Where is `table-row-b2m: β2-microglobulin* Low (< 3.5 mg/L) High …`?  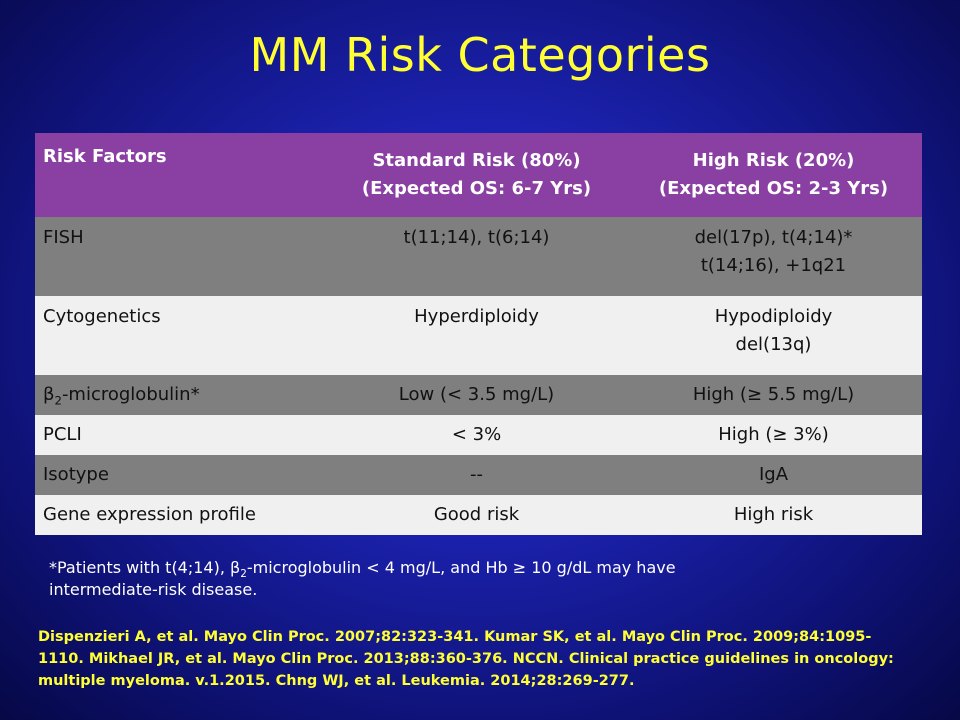
table-row-b2m: β2-microglobulin* Low (< 3.5 mg/L) High … is located at coordinates (478, 395).